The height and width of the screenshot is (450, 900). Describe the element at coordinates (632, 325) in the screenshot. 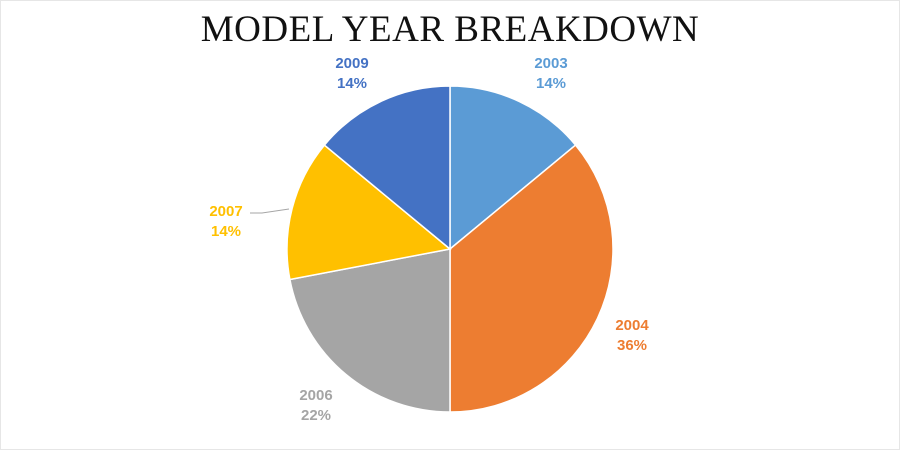

I see `data-label-category: 2004` at that location.